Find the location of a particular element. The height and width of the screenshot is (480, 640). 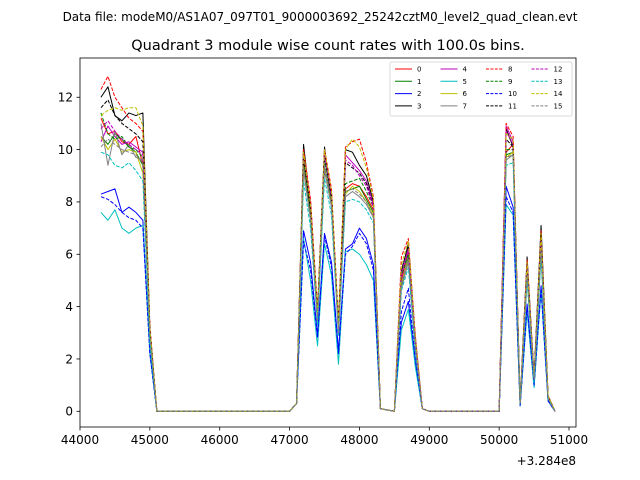

legend-label-5: 5 is located at coordinates (465, 82).